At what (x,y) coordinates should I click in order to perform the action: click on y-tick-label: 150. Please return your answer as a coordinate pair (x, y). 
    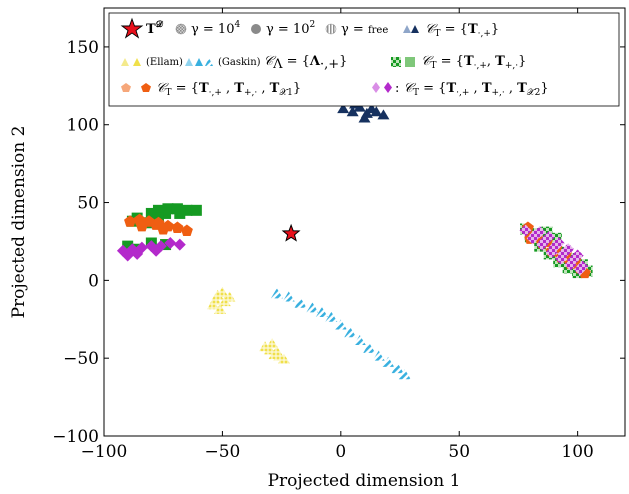
    Looking at the image, I should click on (83, 48).